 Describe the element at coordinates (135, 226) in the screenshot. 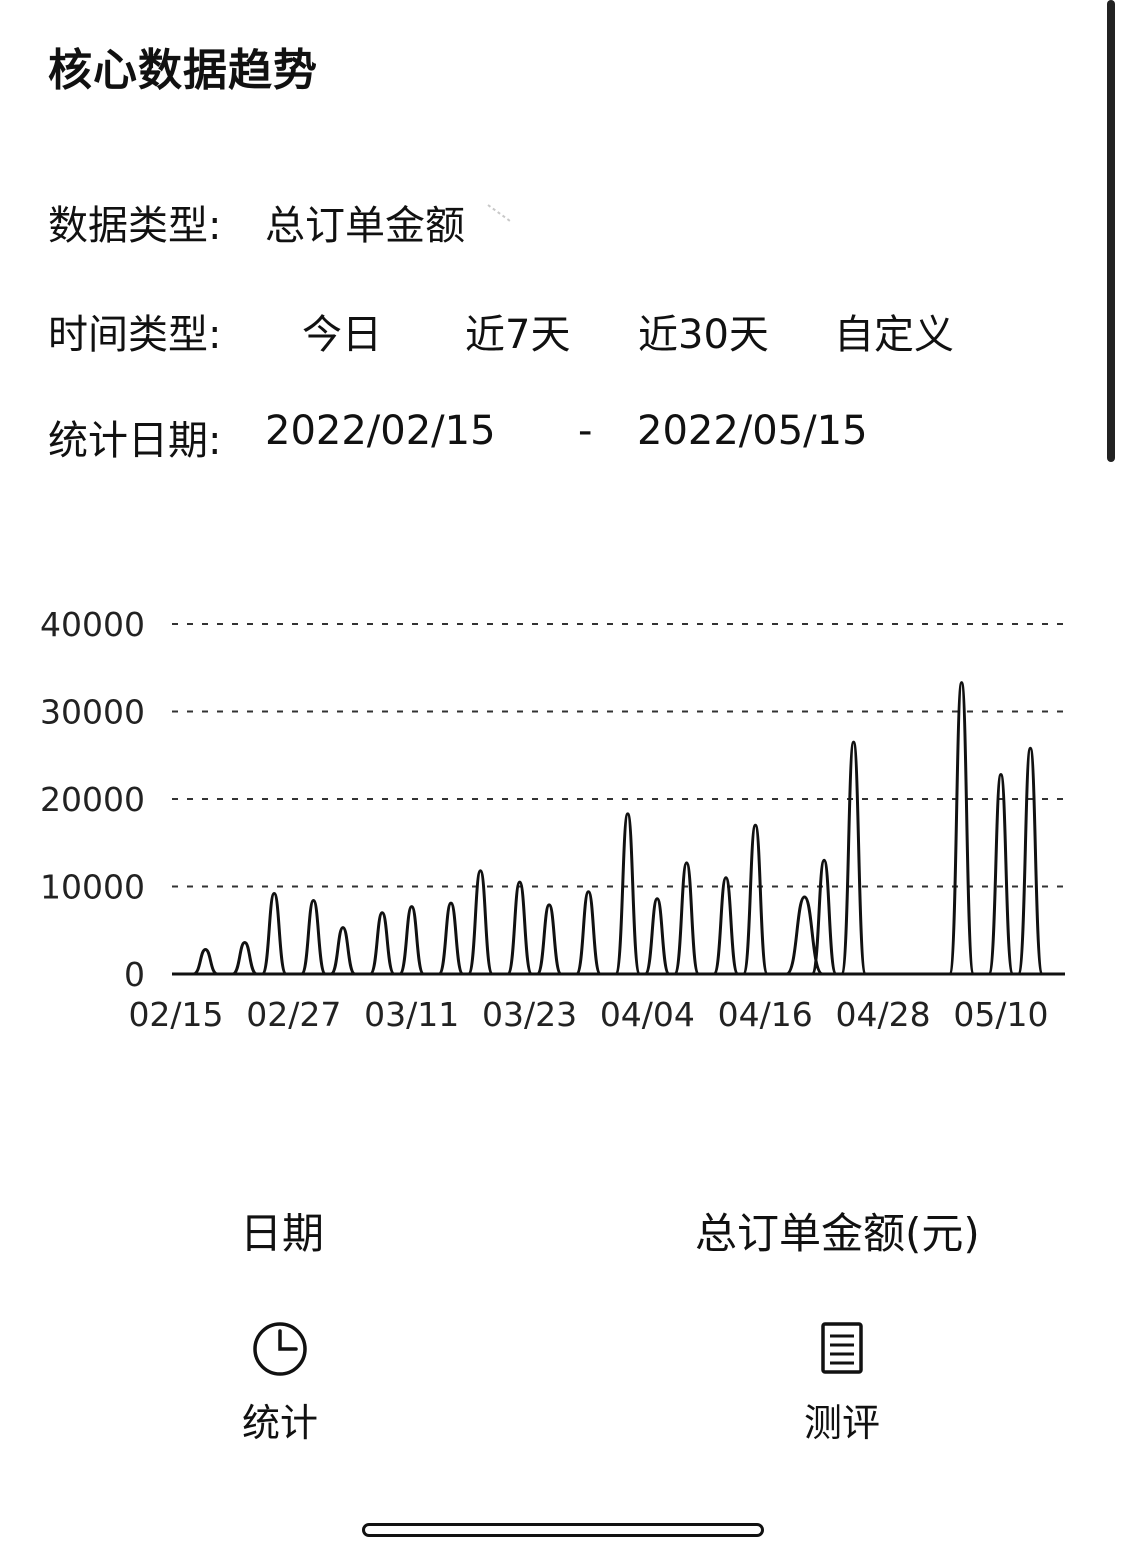

I see `data-type-label: 数据类型:` at that location.